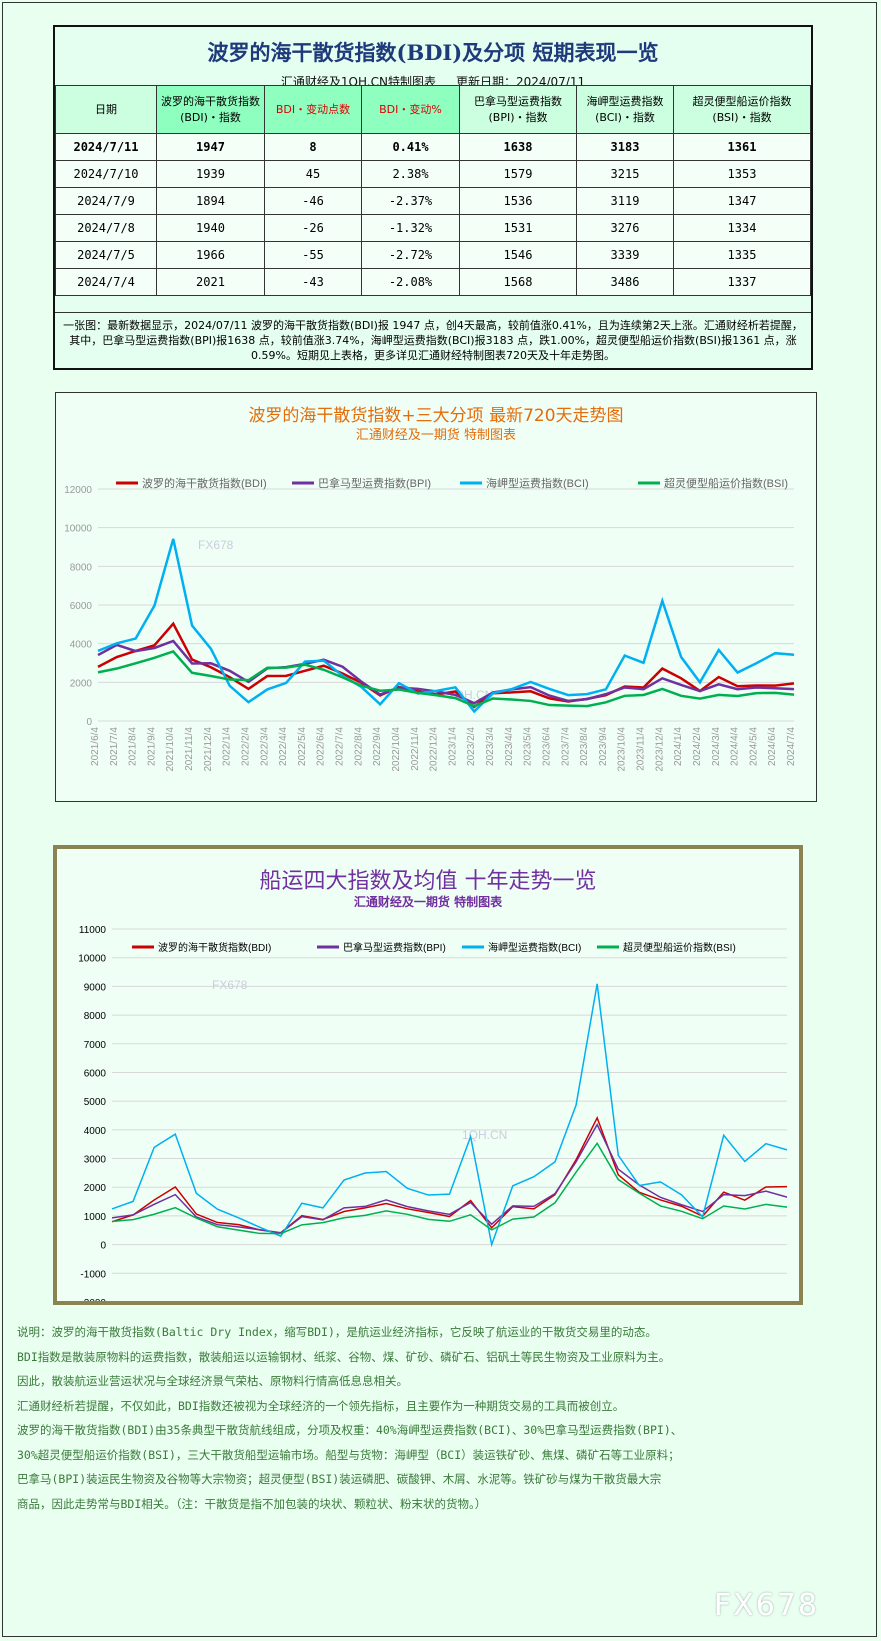 The image size is (881, 1641). Describe the element at coordinates (625, 201) in the screenshot. I see `table-cell: 3119` at that location.